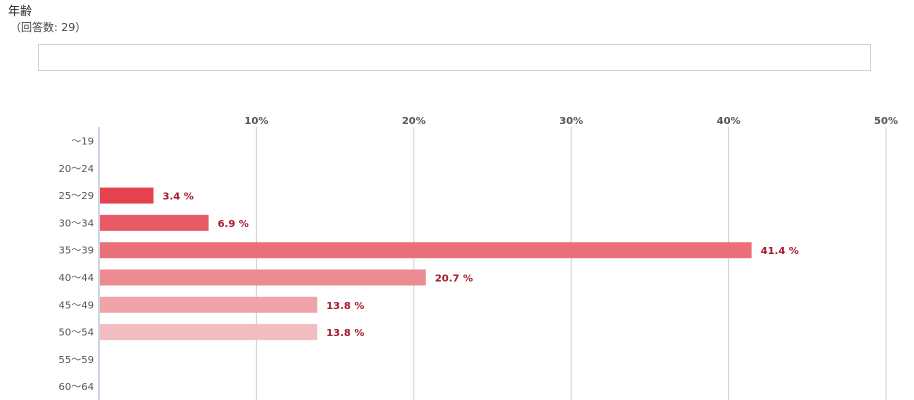  I want to click on category-label: 40～44, so click(76, 278).